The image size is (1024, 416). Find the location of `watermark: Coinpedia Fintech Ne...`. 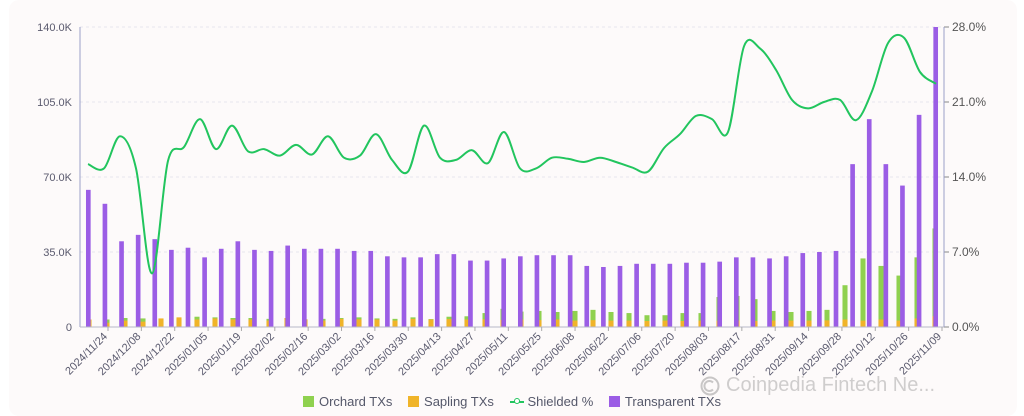

watermark: Coinpedia Fintech Ne... is located at coordinates (817, 385).